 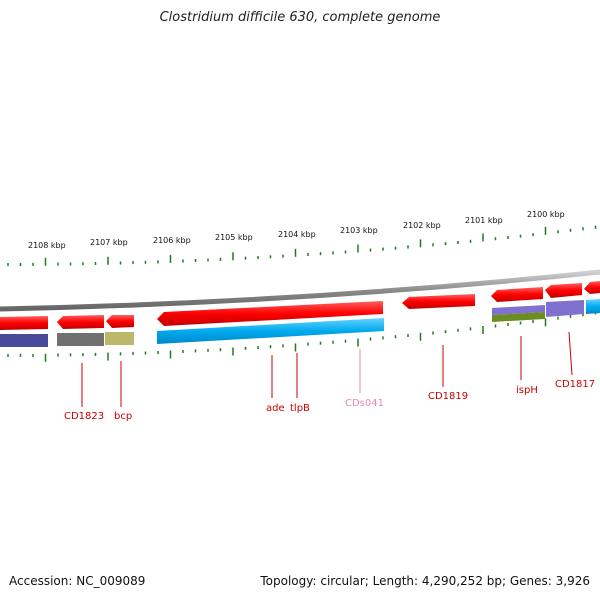 I want to click on cds-block-cyan-edge, so click(x=593, y=306).